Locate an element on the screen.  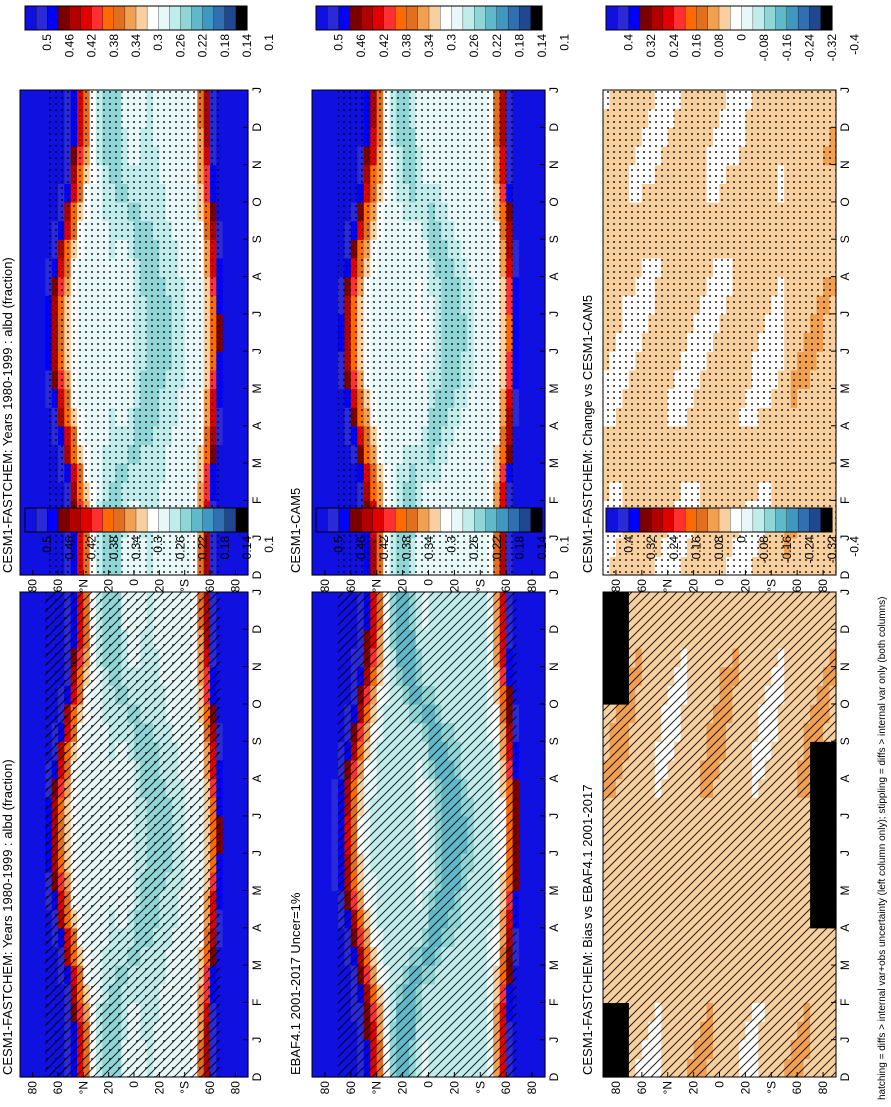
month-tick-label: F is located at coordinates (845, 500).